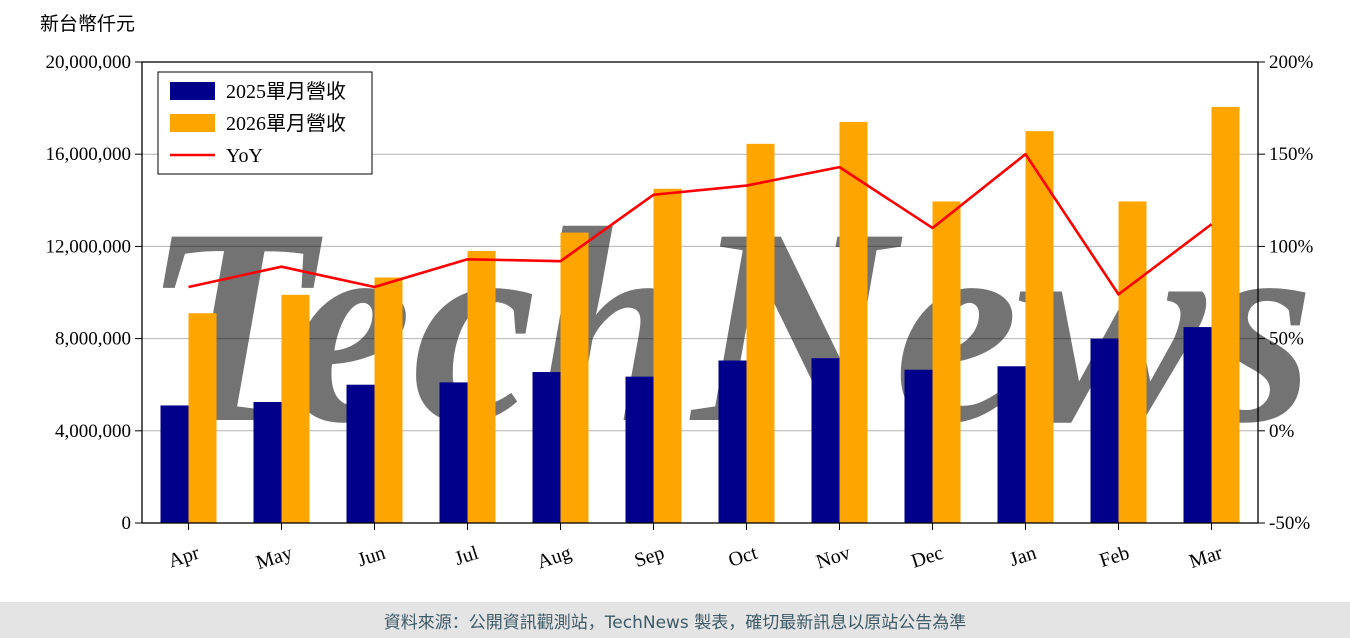 The image size is (1350, 638). Describe the element at coordinates (192, 123) in the screenshot. I see `legend-swatch-2026` at that location.